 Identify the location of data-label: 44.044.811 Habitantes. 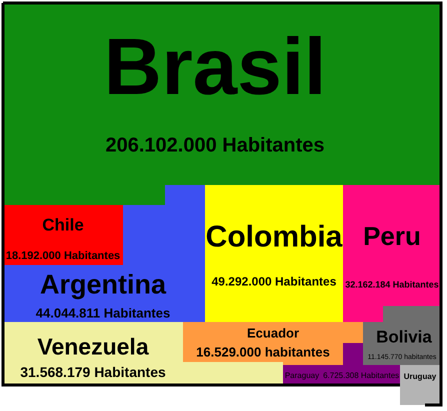
(103, 313).